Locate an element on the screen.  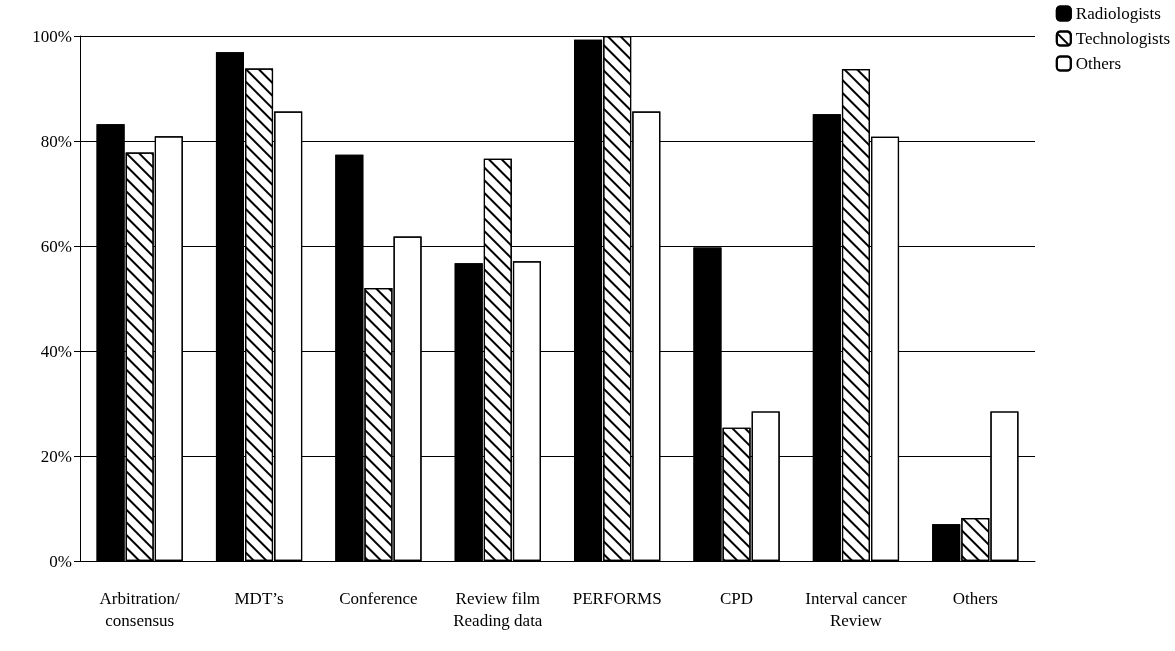
x-tick-label: Conference is located at coordinates (378, 598).